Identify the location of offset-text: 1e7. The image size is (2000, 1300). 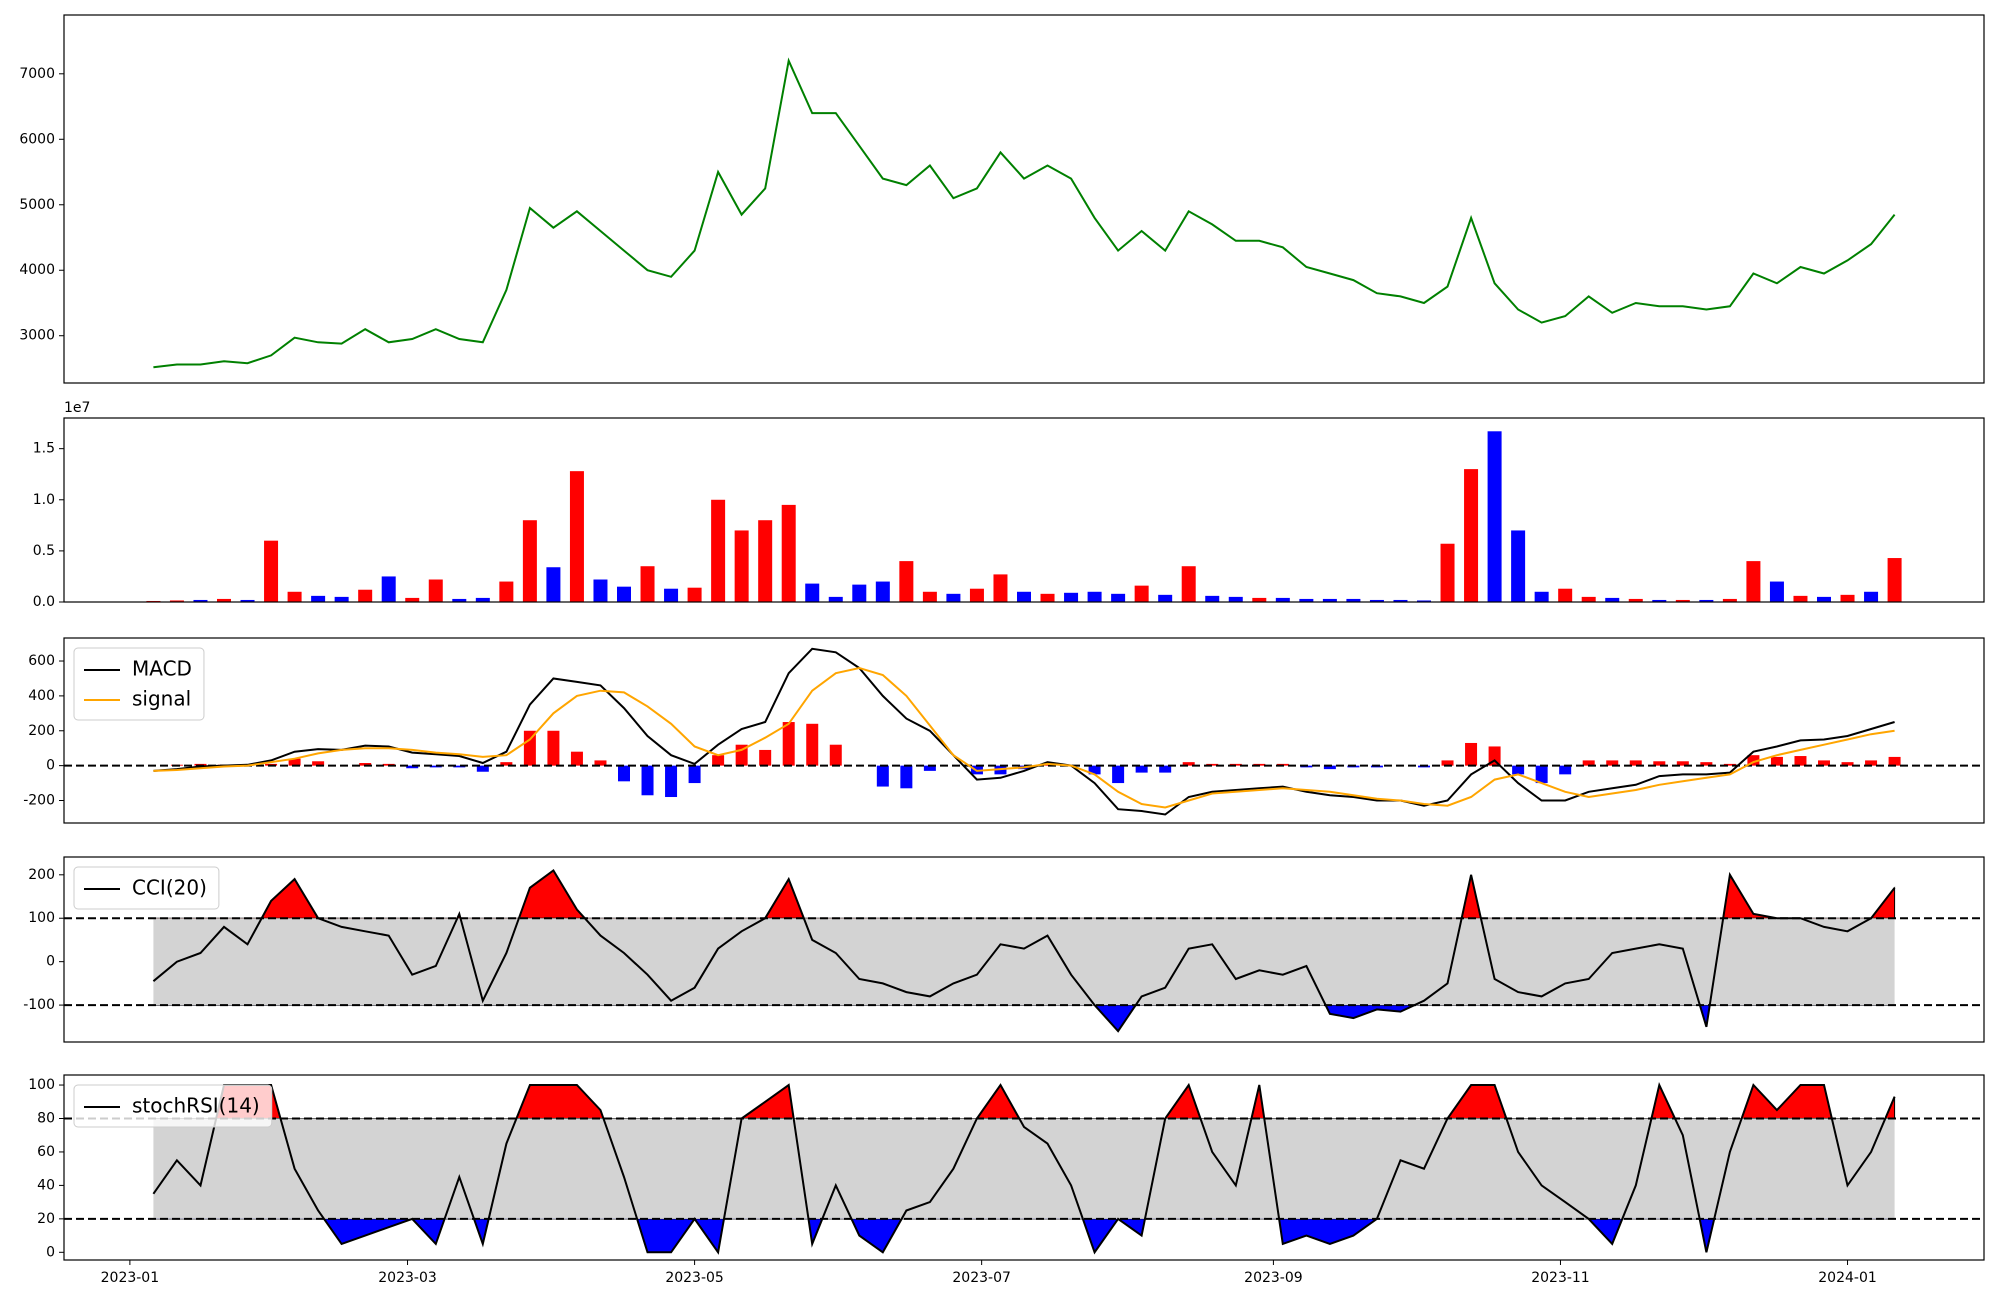
(77, 408).